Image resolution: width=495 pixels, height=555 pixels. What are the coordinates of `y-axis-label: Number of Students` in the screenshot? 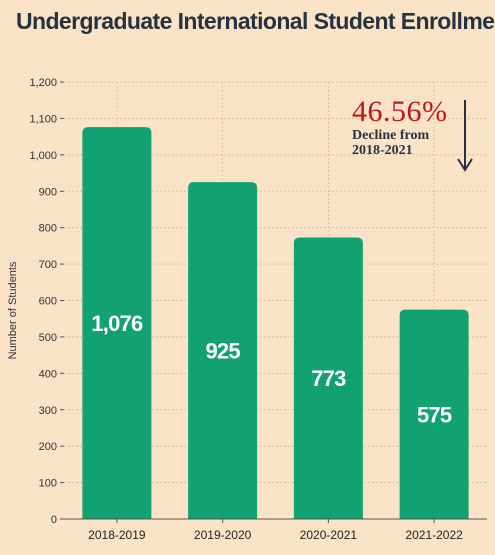 It's located at (13, 310).